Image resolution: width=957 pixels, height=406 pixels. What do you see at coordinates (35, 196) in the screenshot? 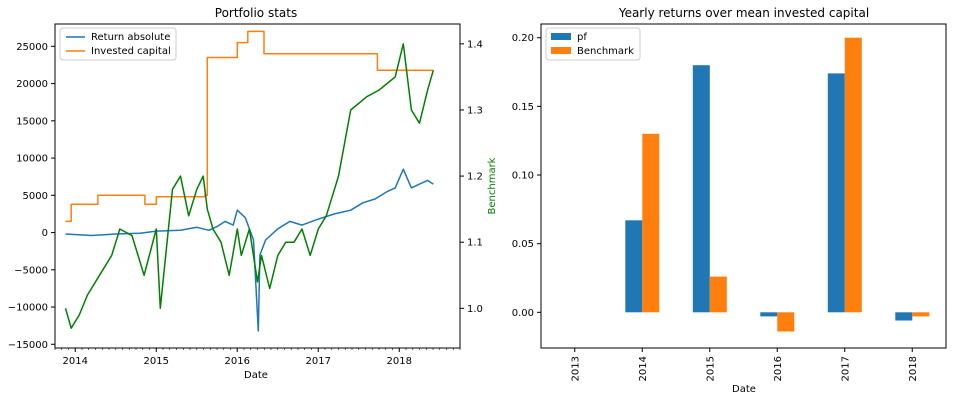
I see `y-tick-label: 5000` at bounding box center [35, 196].